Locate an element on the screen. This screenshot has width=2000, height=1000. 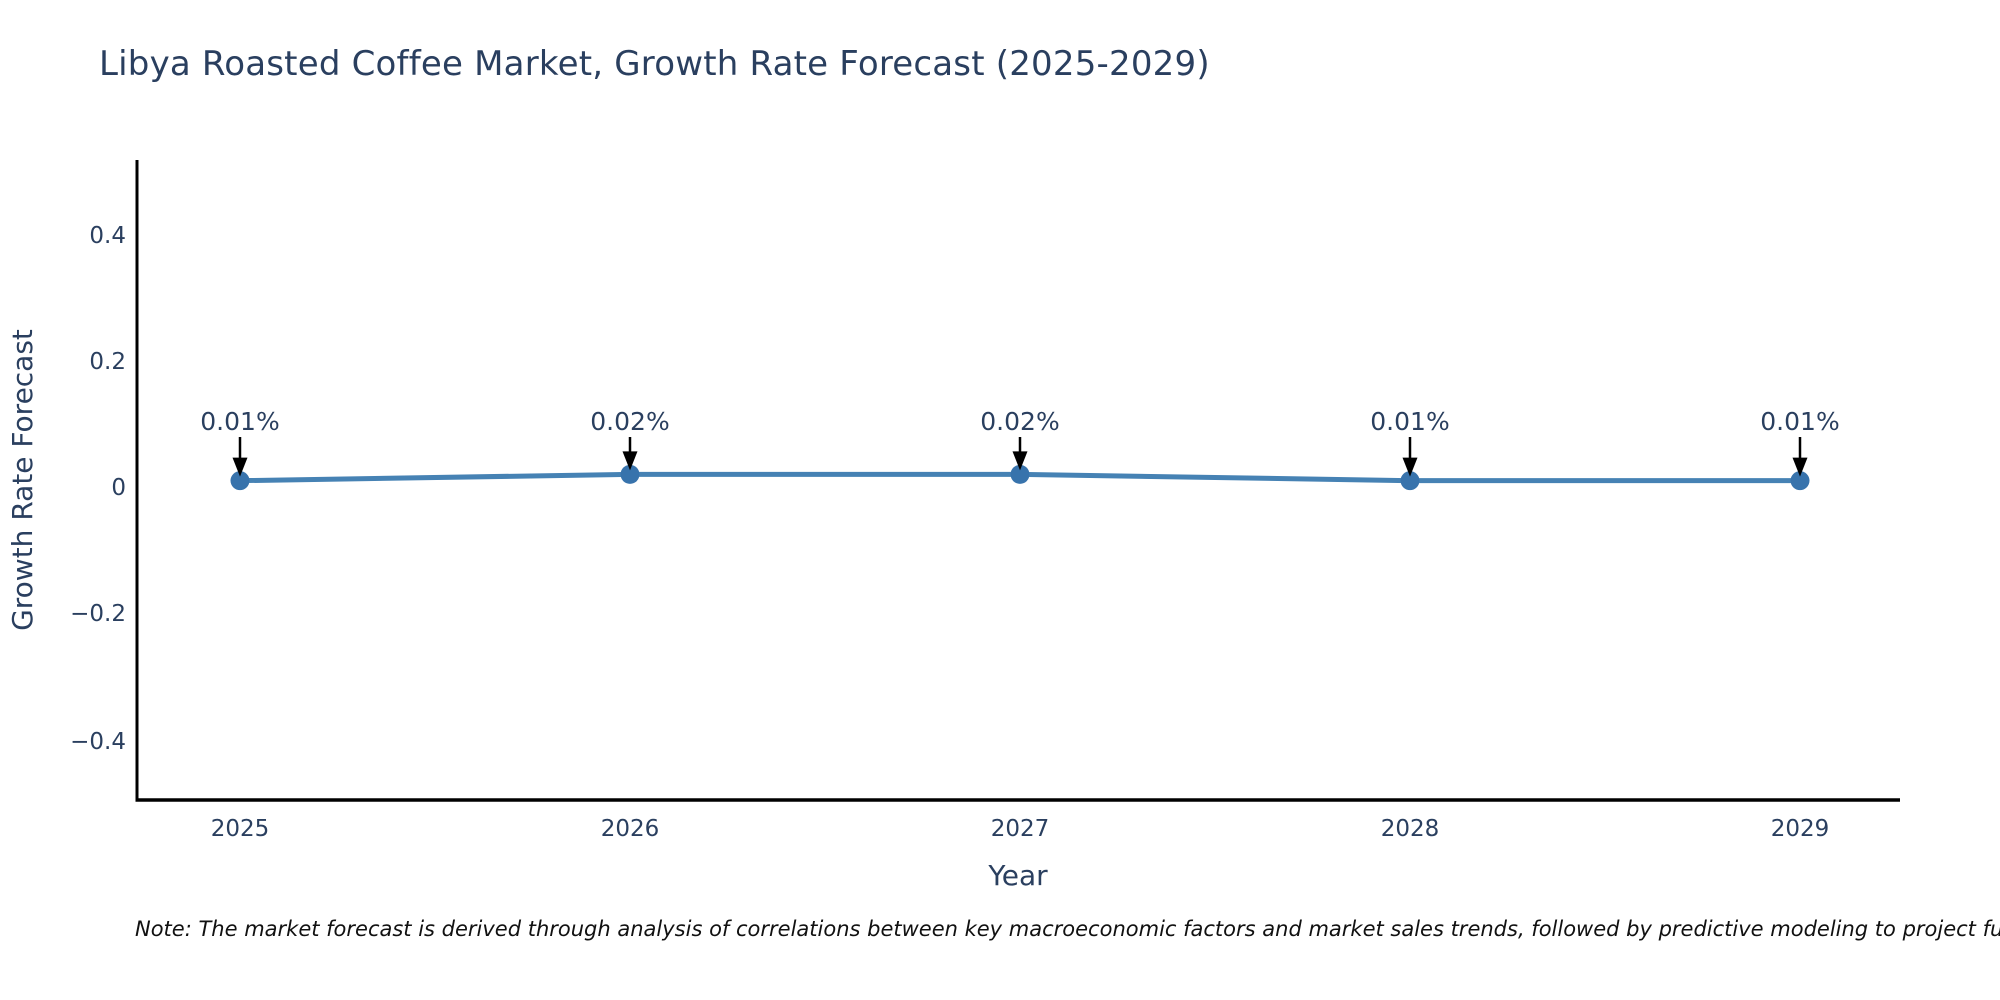
annotation-2026: 0.02% is located at coordinates (629, 421).